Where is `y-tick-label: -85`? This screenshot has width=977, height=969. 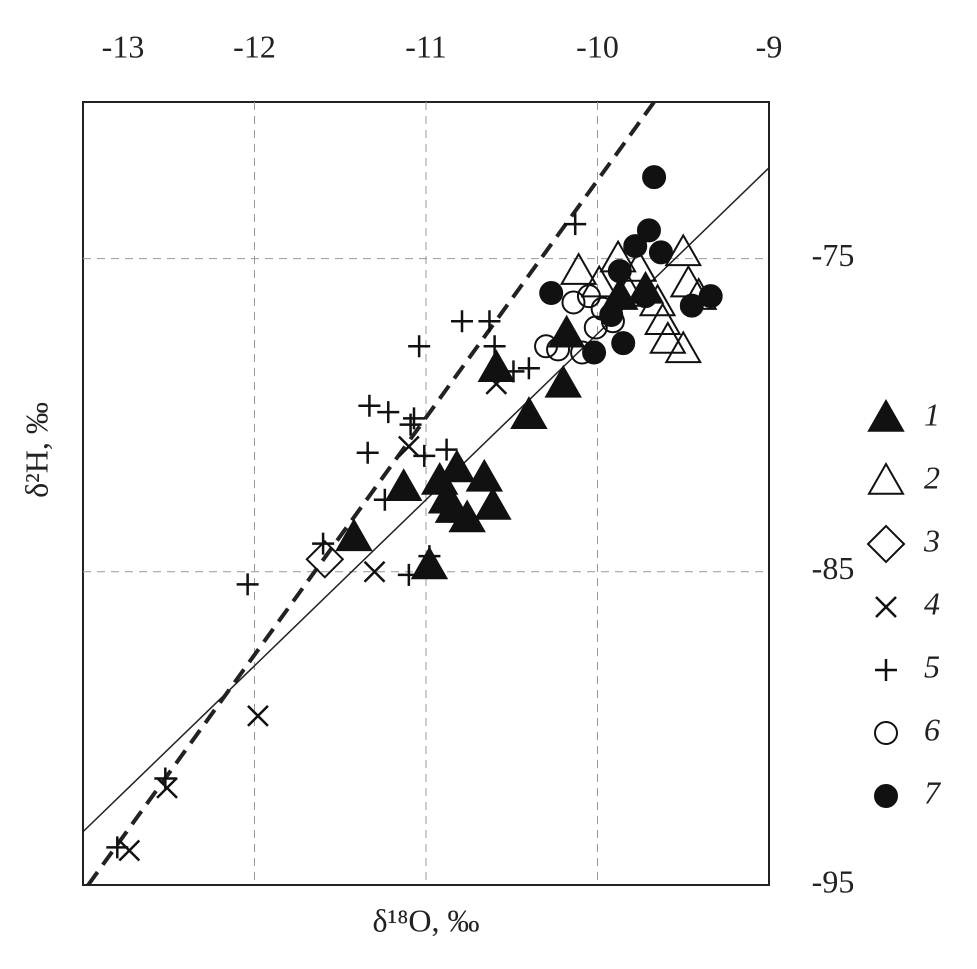
y-tick-label: -85 is located at coordinates (833, 568).